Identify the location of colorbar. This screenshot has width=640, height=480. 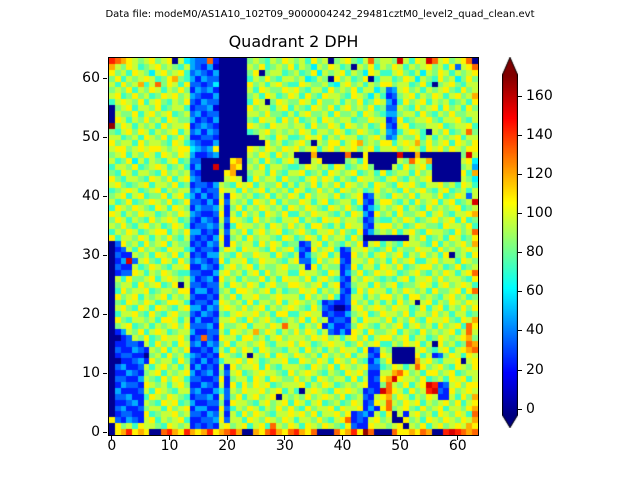
(510, 242).